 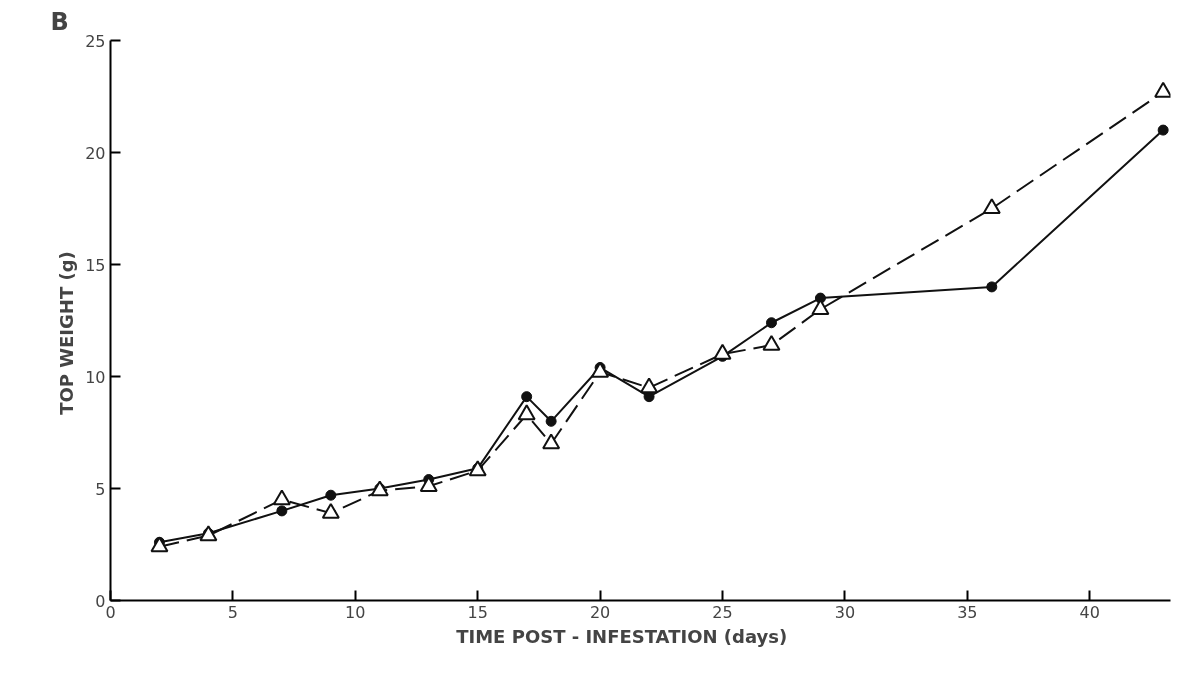 What do you see at coordinates (722, 612) in the screenshot?
I see `x-tick-label: 25` at bounding box center [722, 612].